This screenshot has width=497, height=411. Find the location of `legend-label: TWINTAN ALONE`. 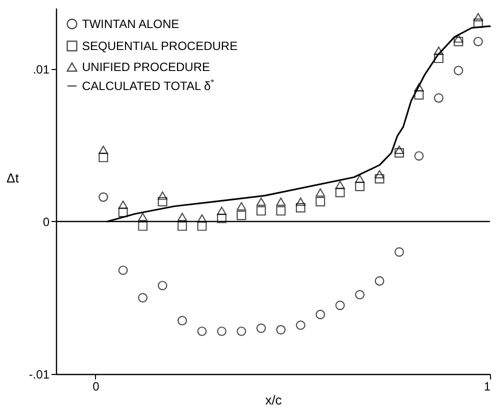

legend-label: TWINTAN ALONE is located at coordinates (131, 24).